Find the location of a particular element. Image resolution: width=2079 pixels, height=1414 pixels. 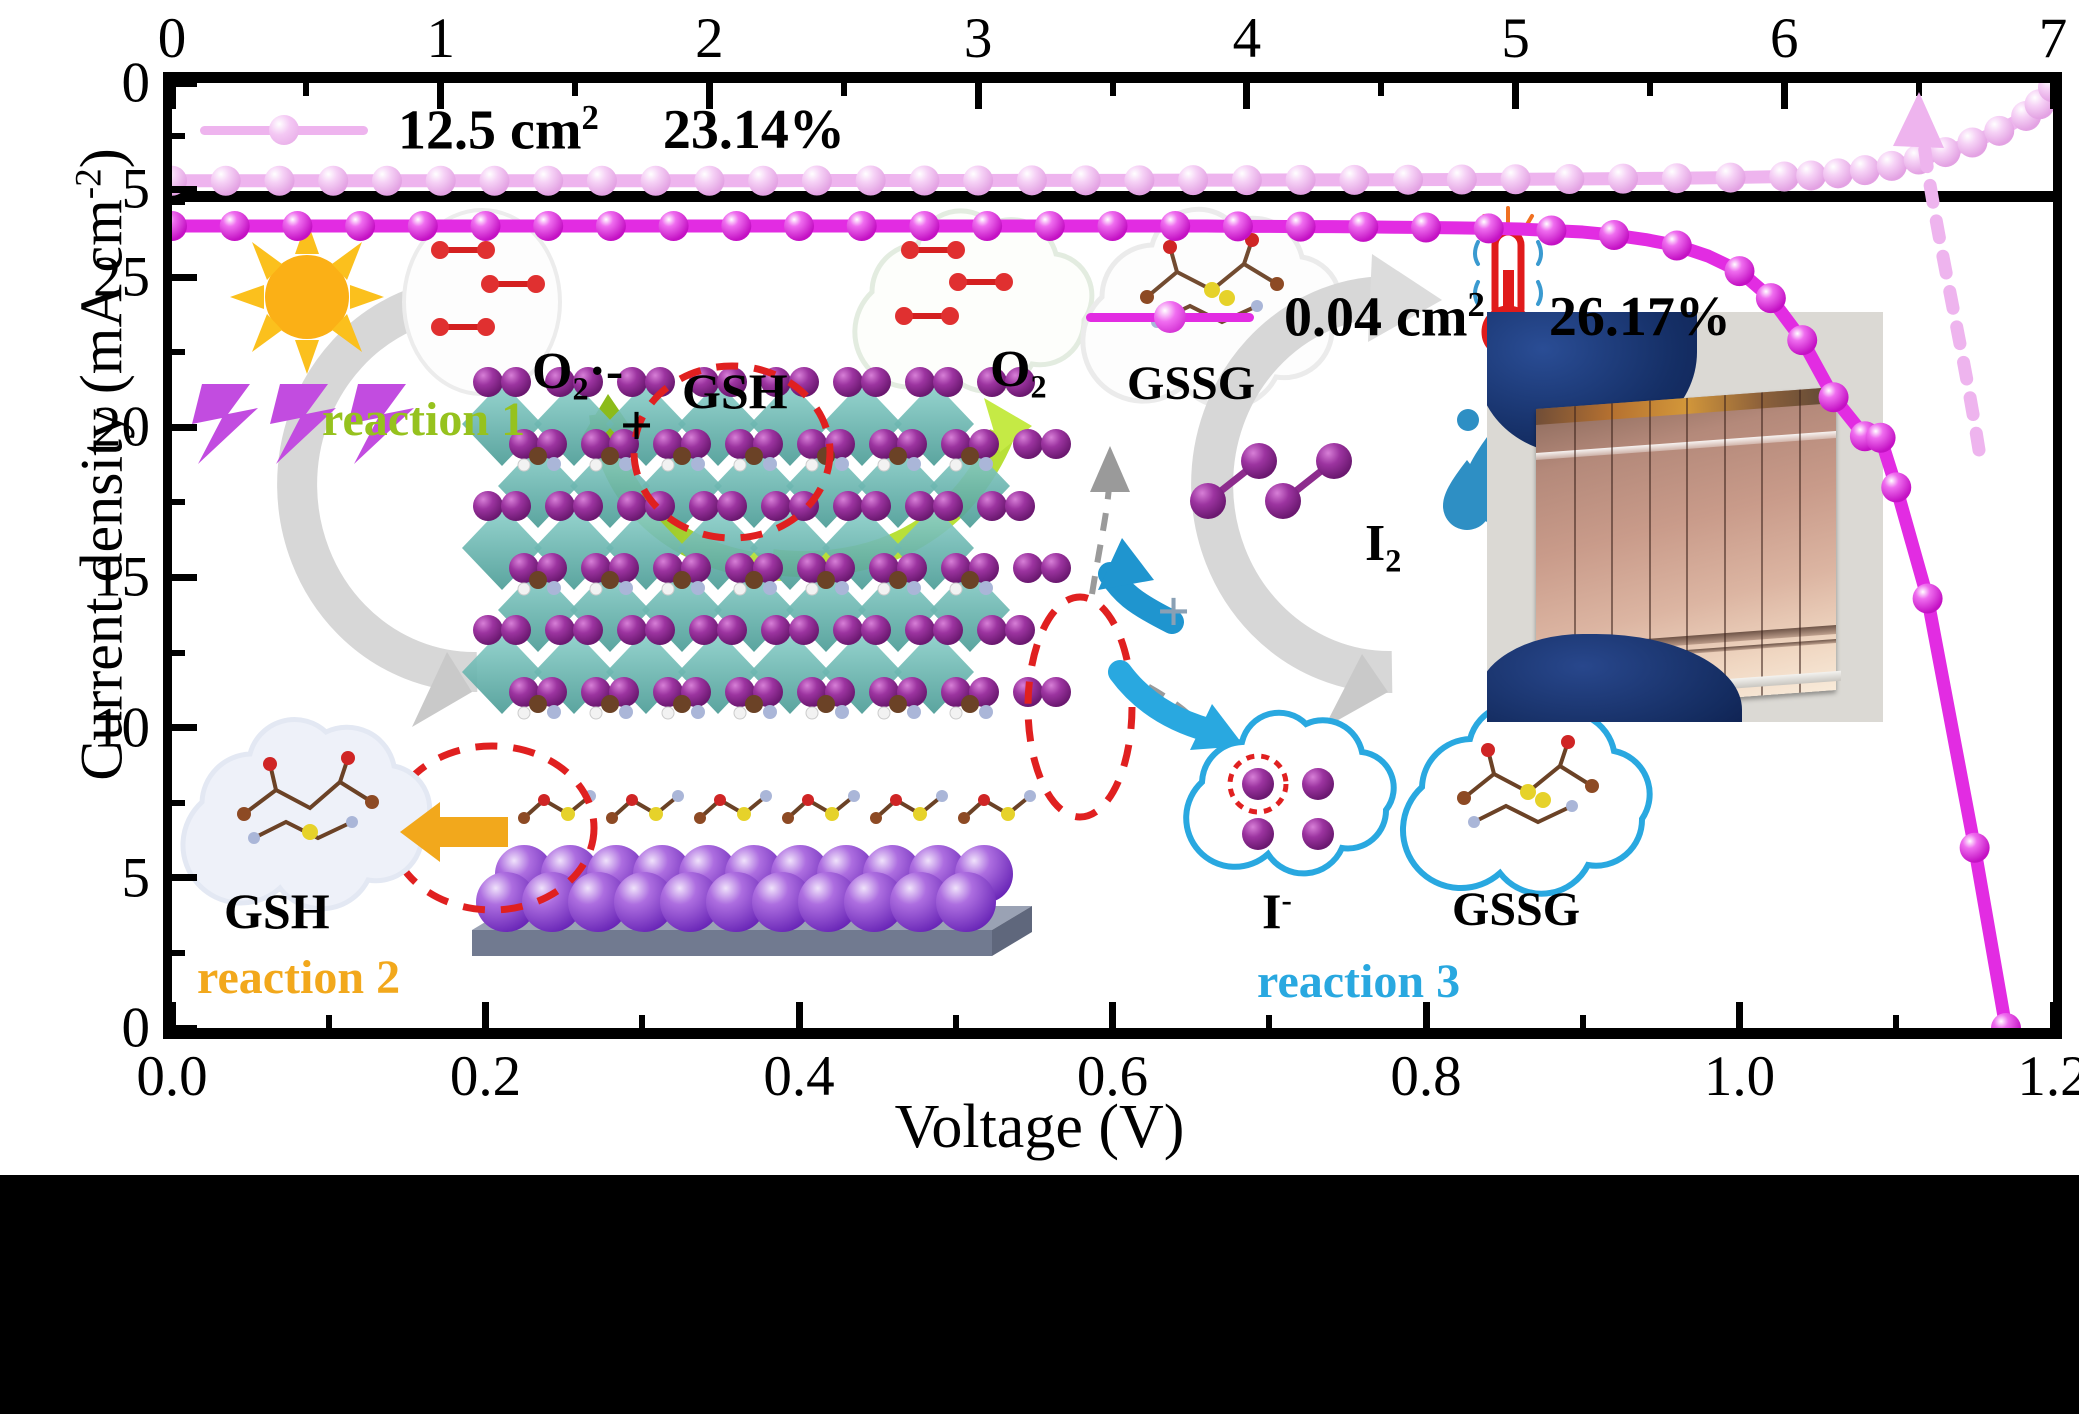

main-panel-y-tick-label: 15 is located at coordinates (121, 577).